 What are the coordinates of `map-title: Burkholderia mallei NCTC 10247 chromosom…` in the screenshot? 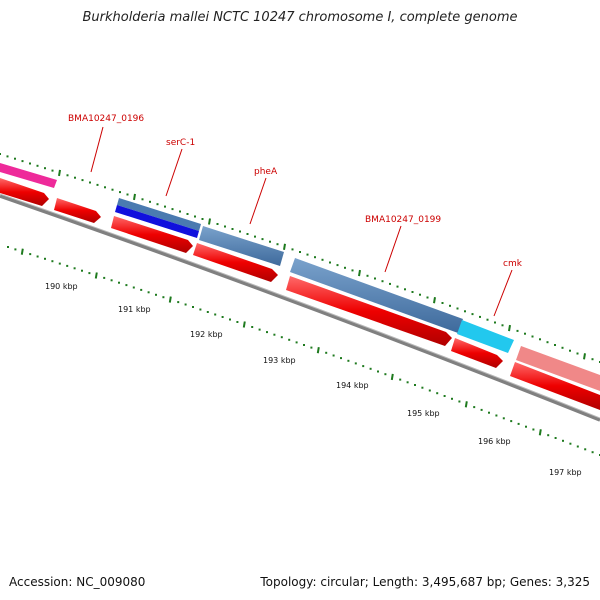 It's located at (300, 17).